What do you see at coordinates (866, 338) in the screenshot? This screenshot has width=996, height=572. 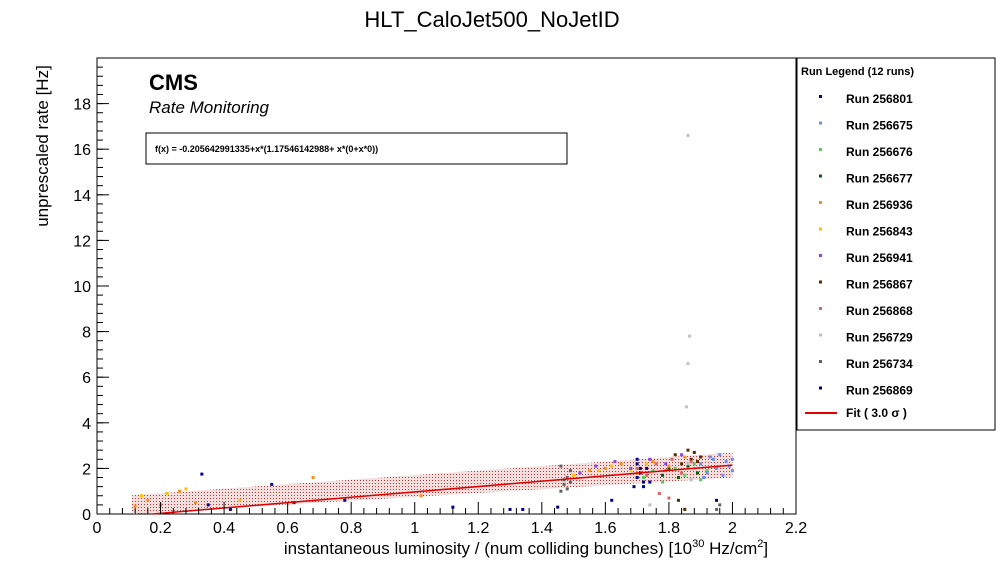 I see `legend-item: Run 256729` at bounding box center [866, 338].